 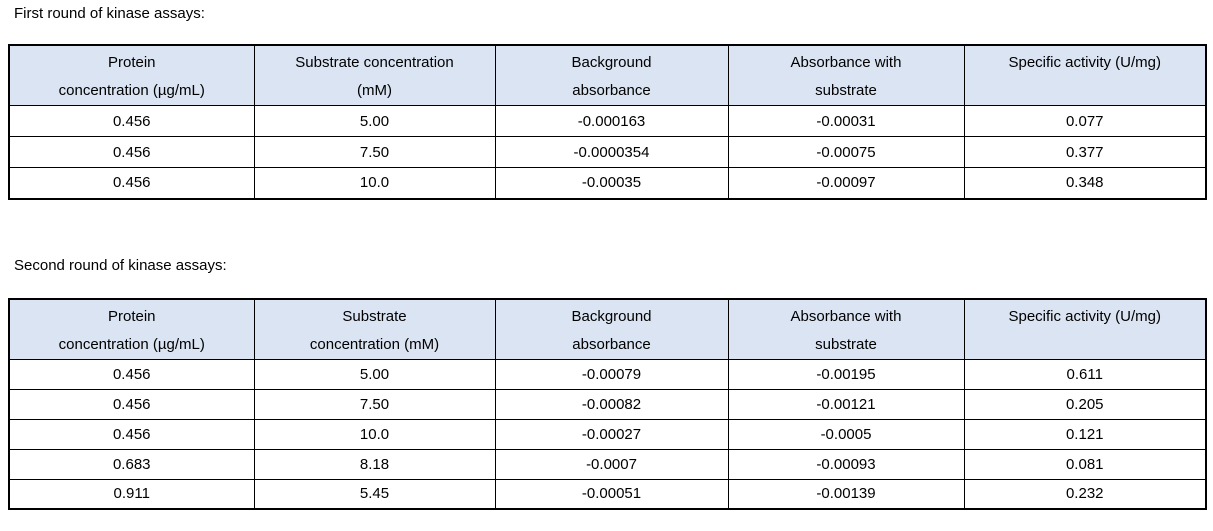 I want to click on table-cell: 0.081, so click(x=1085, y=464).